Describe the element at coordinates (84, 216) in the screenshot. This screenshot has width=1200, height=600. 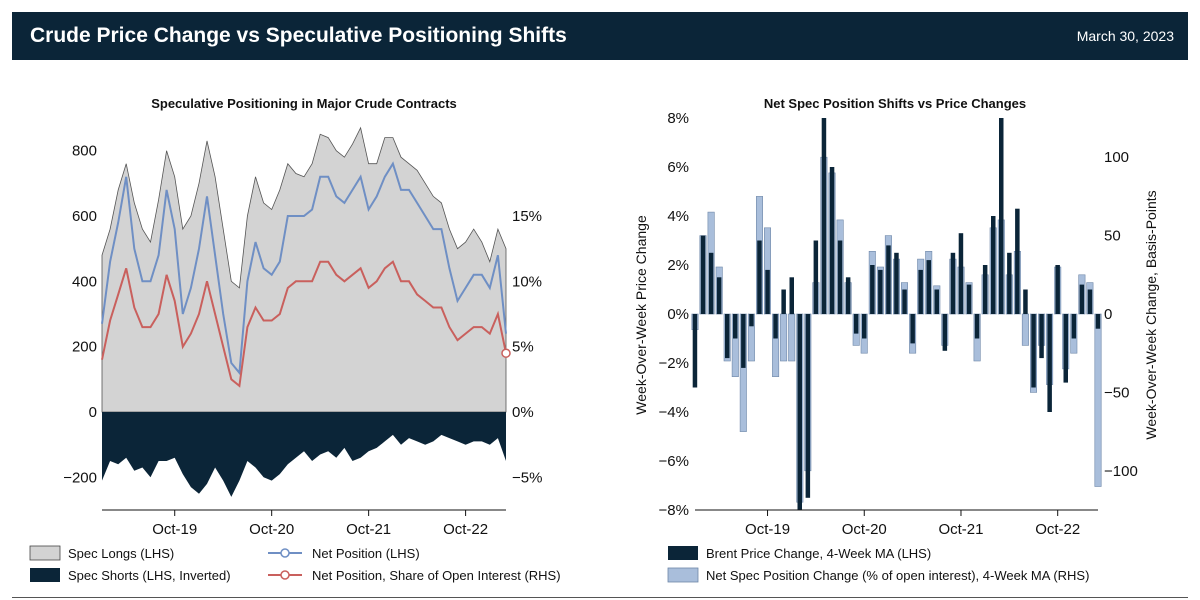
I see `left-y-left-tick-label: 600` at that location.